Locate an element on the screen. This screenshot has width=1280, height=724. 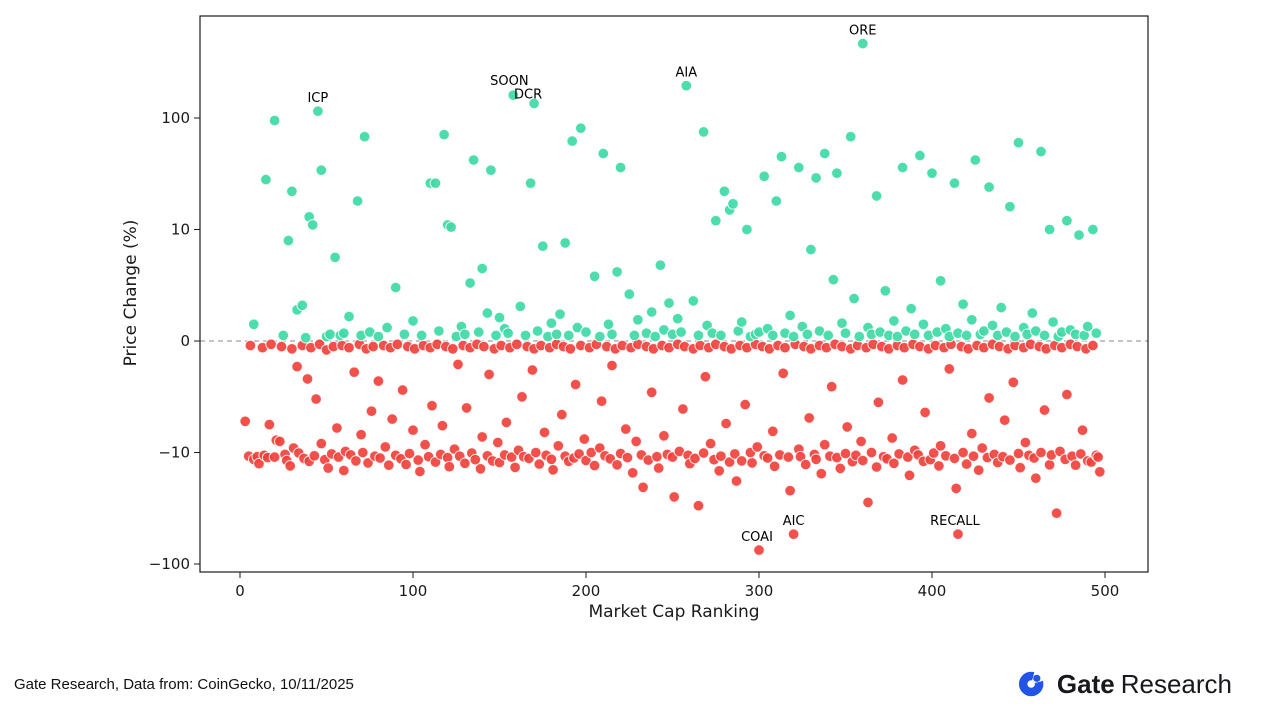
point-annotation-coai: COAI is located at coordinates (757, 537).